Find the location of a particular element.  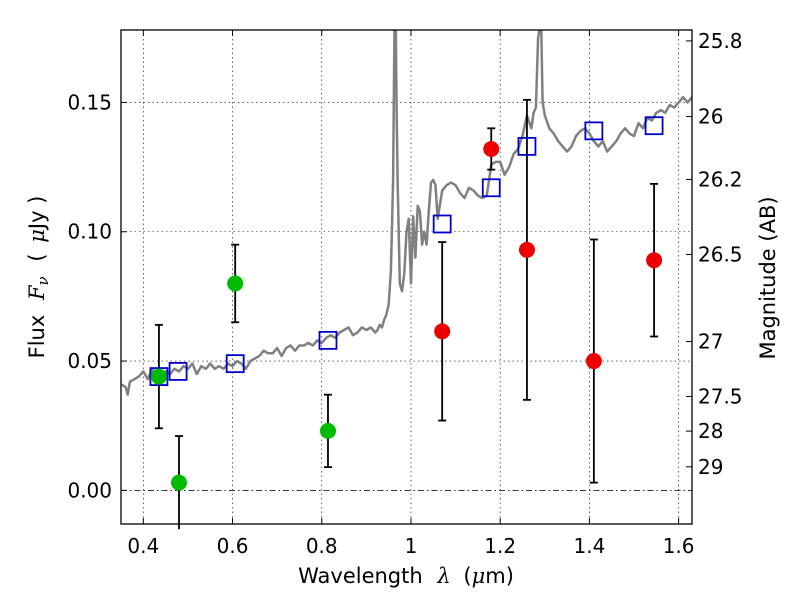

x-tick-label-3: 1 is located at coordinates (411, 546).